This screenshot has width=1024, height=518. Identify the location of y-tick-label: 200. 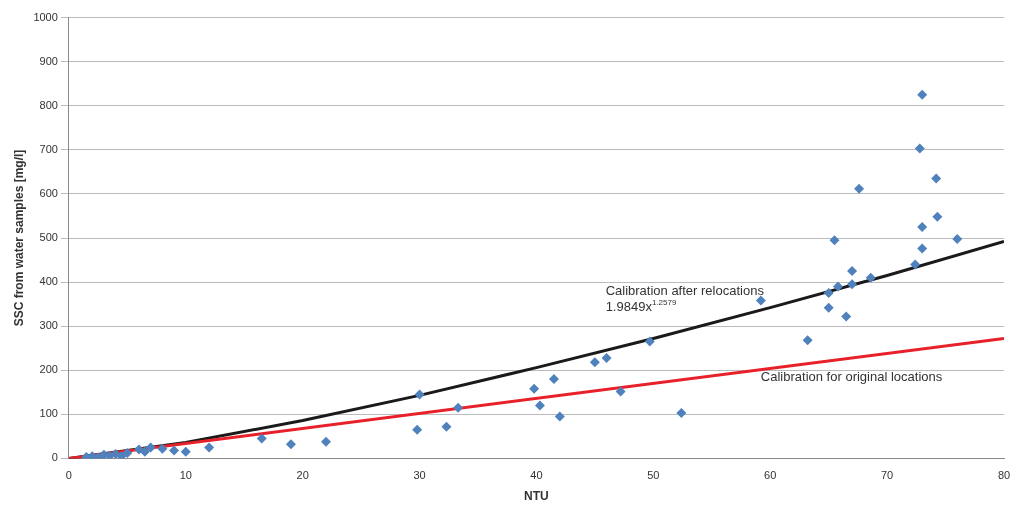
(48, 369).